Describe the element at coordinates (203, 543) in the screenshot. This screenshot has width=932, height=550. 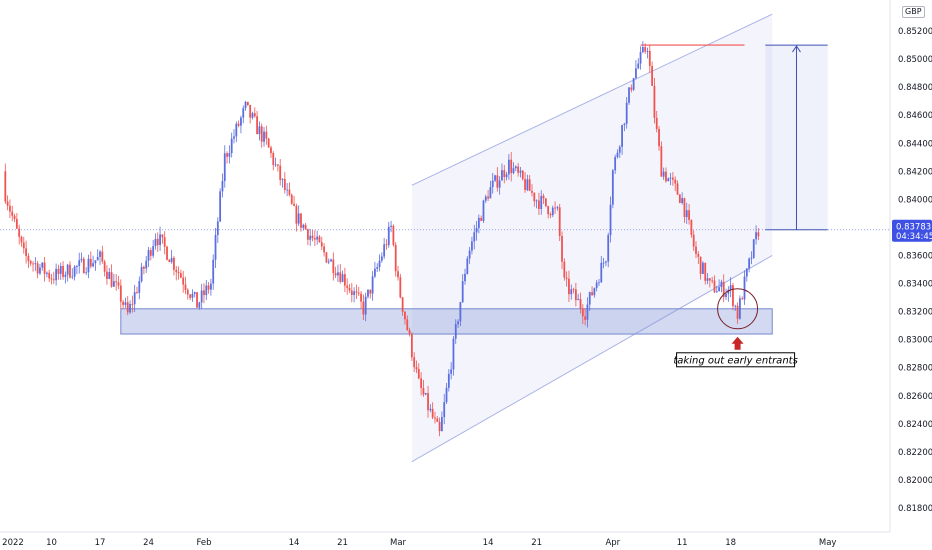
I see `x-tick-label: Feb` at that location.